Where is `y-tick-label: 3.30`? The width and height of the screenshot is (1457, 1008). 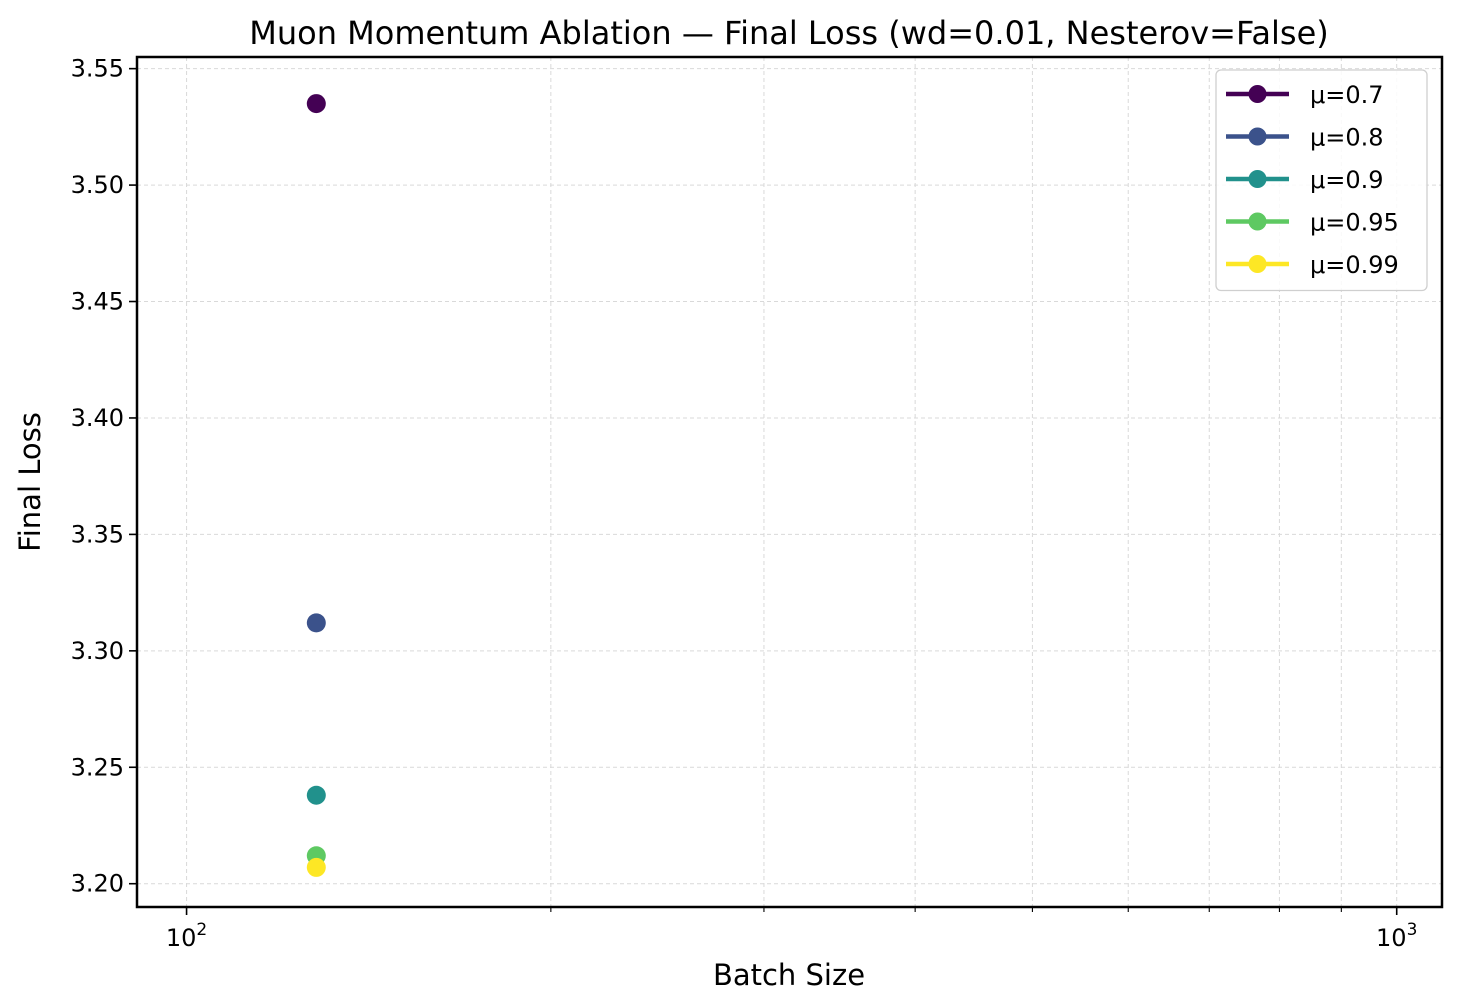 y-tick-label: 3.30 is located at coordinates (97, 651).